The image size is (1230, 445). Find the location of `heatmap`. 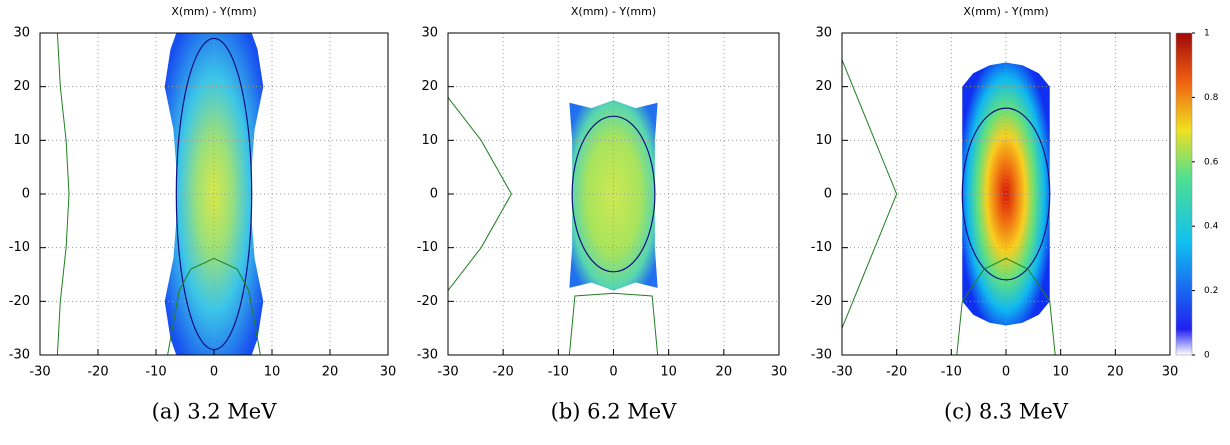

heatmap is located at coordinates (613, 195).